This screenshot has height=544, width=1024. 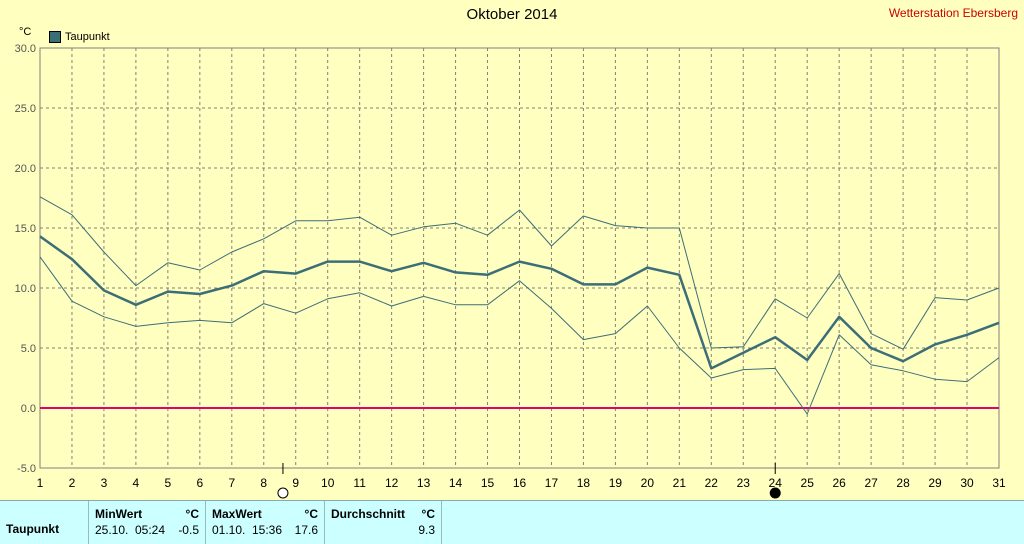 I want to click on x-tick-label: 20, so click(x=648, y=483).